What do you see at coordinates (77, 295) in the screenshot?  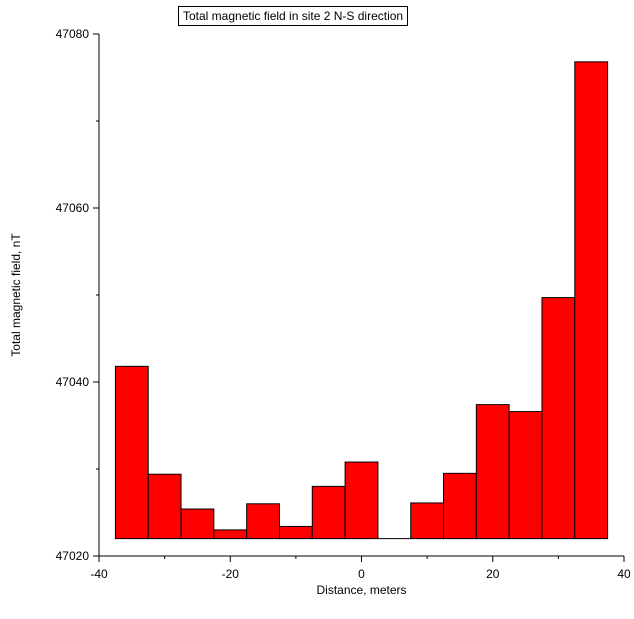 I see `y-ticks-group: 47020 47040 47060 47080` at bounding box center [77, 295].